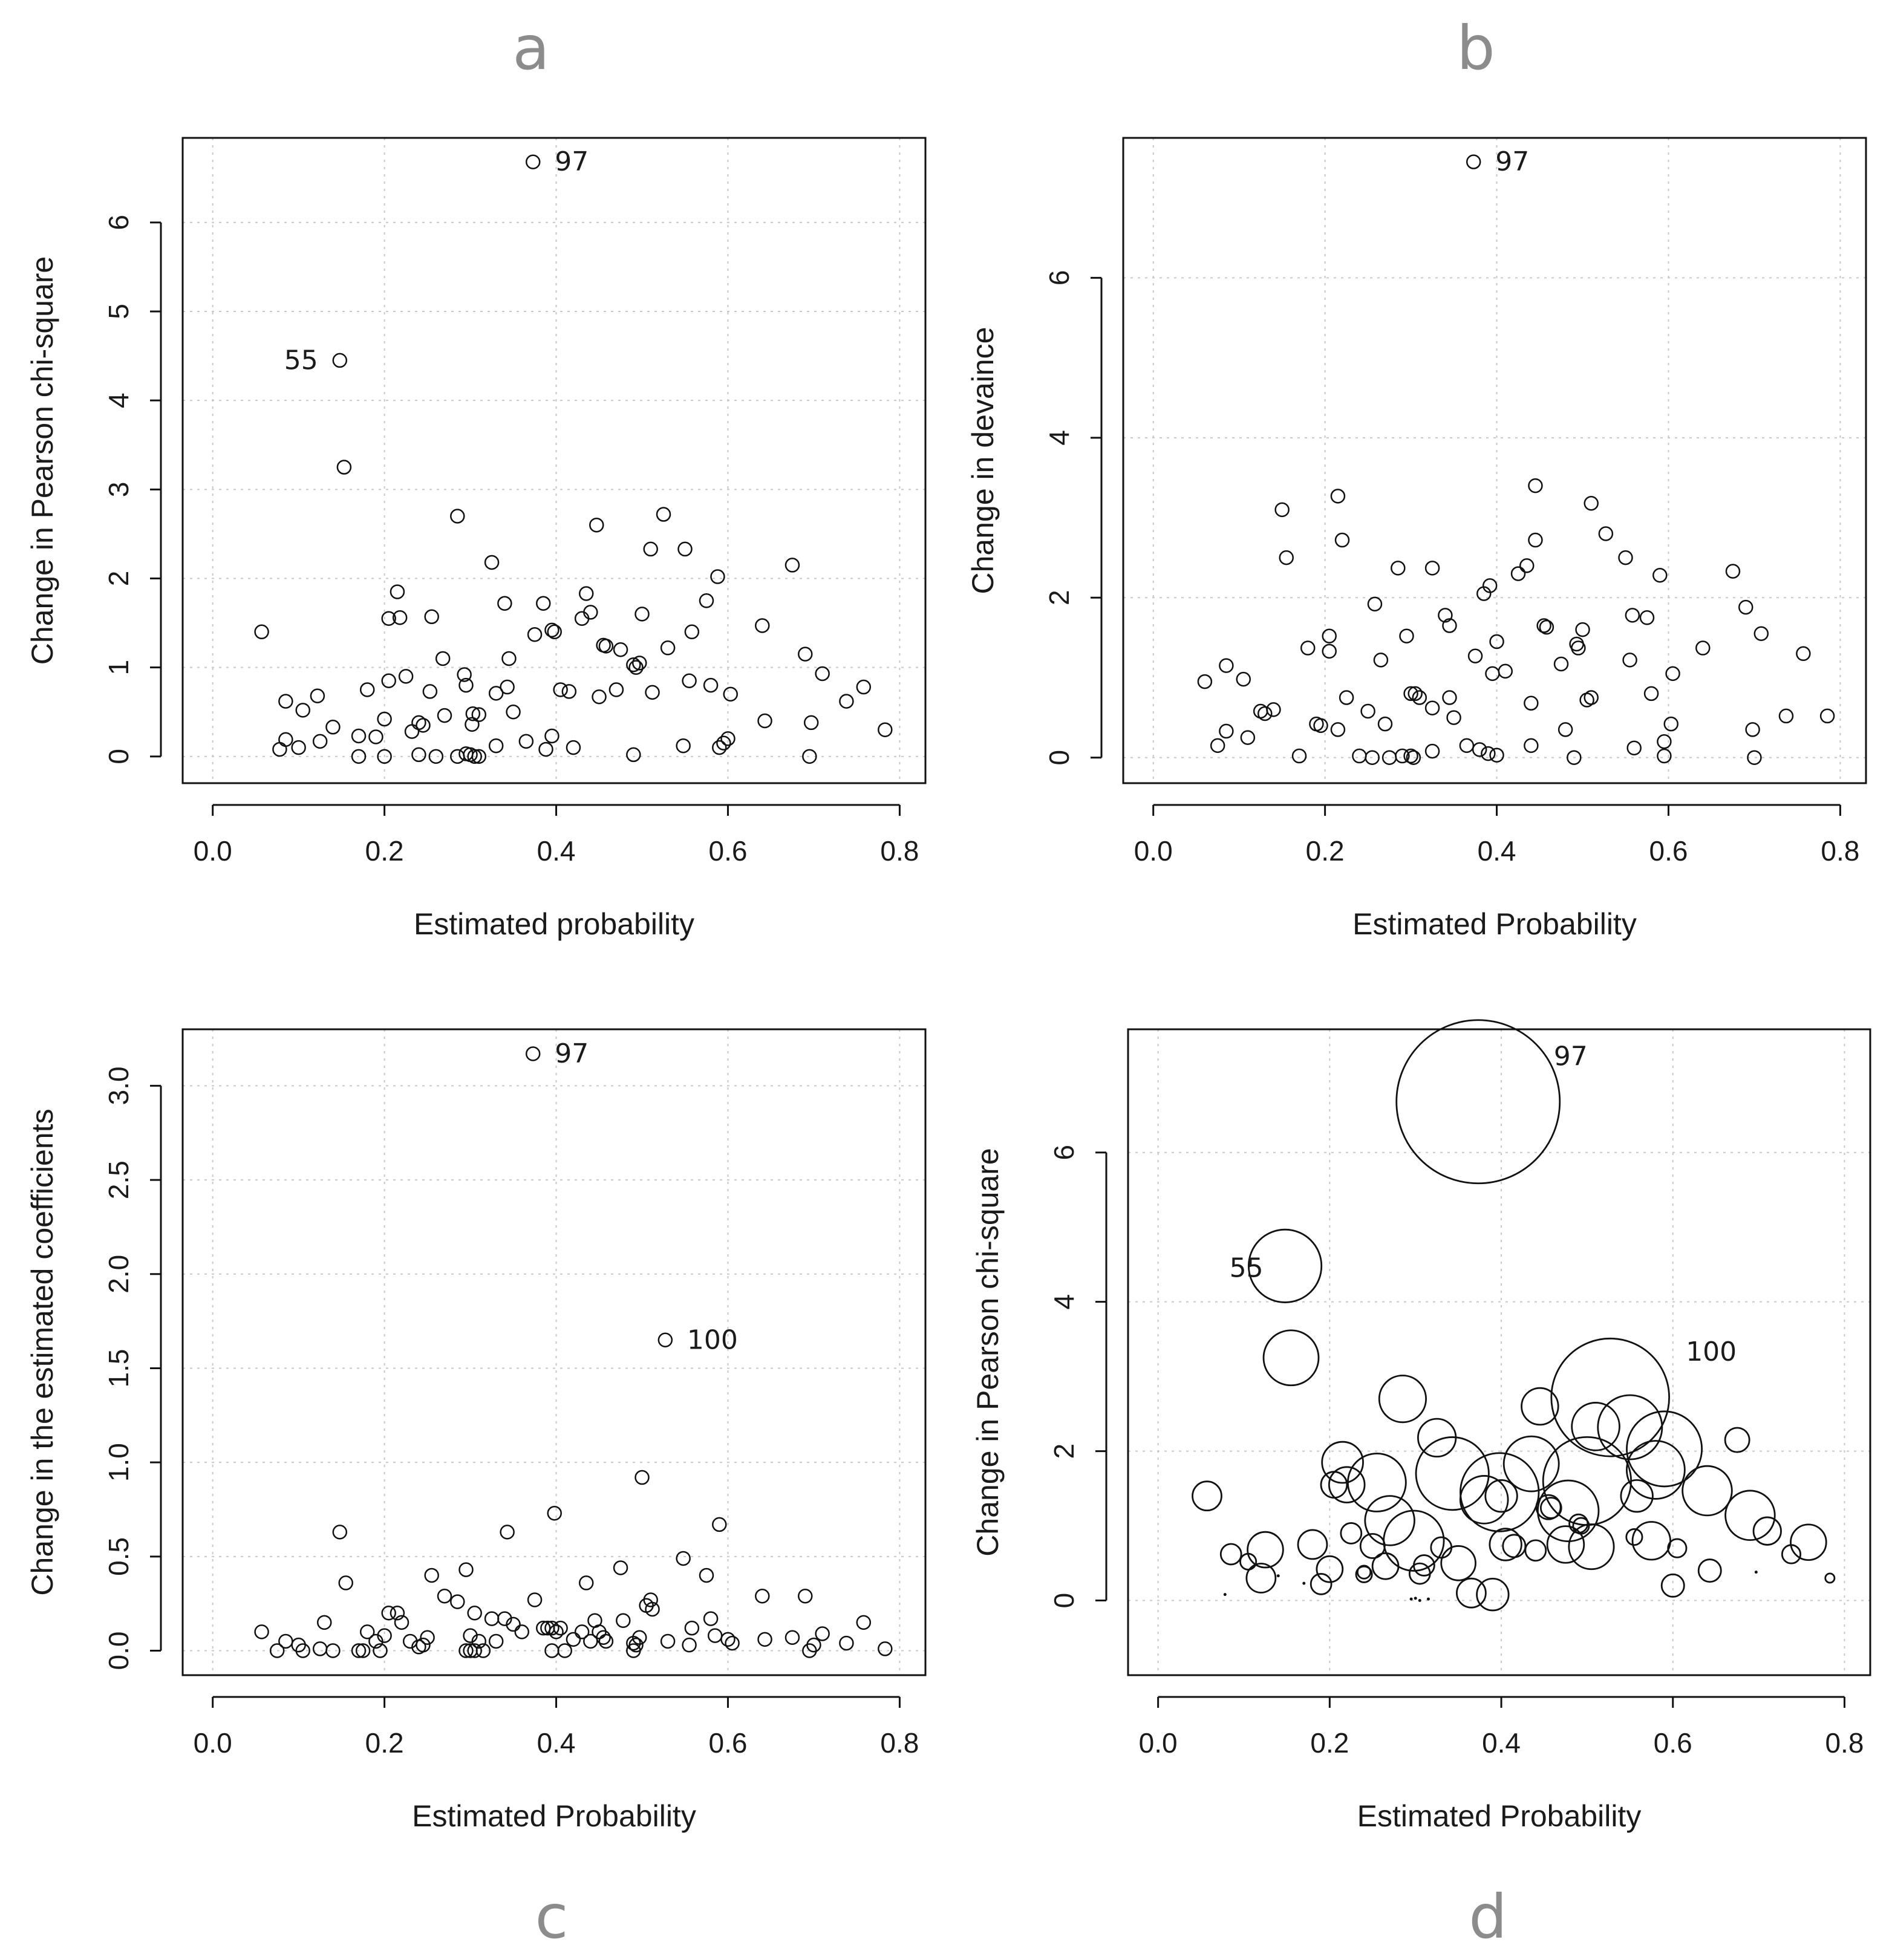 Image resolution: width=1892 pixels, height=1960 pixels. Describe the element at coordinates (554, 924) in the screenshot. I see `x-axis-title: Estimated probability` at that location.